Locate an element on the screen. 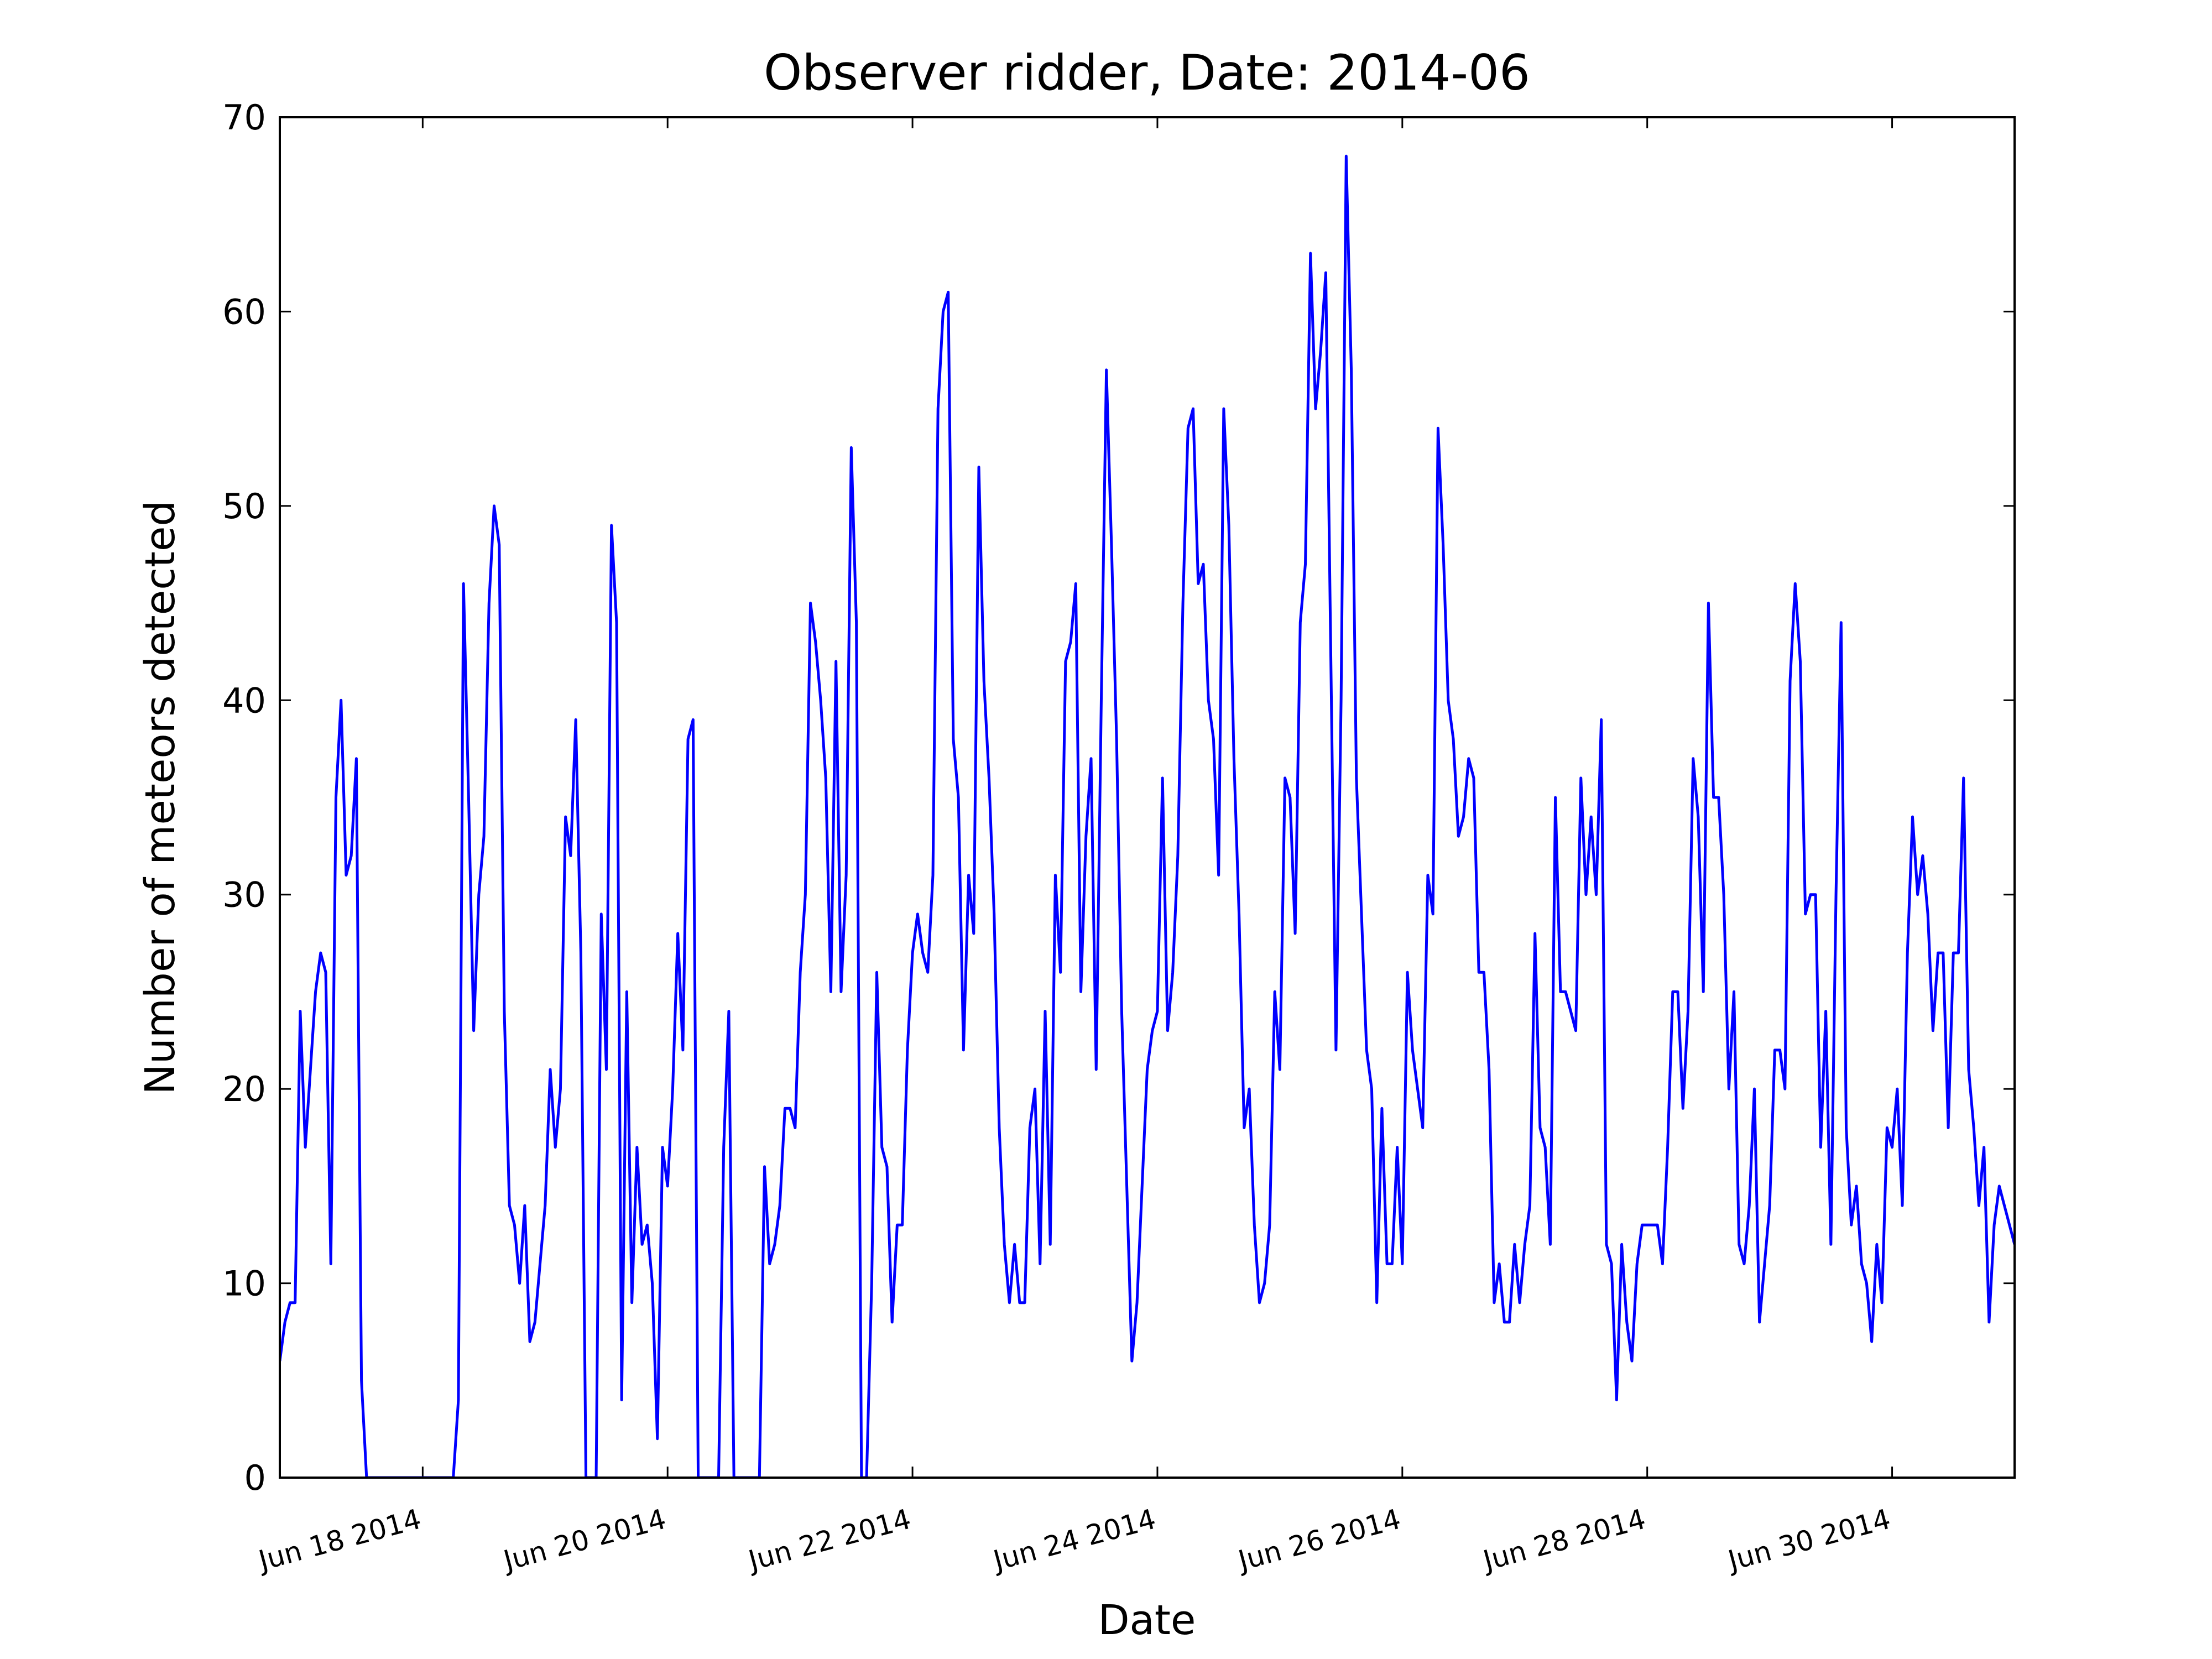 This screenshot has width=2212, height=1659. y-tick-label: 30 is located at coordinates (244, 895).